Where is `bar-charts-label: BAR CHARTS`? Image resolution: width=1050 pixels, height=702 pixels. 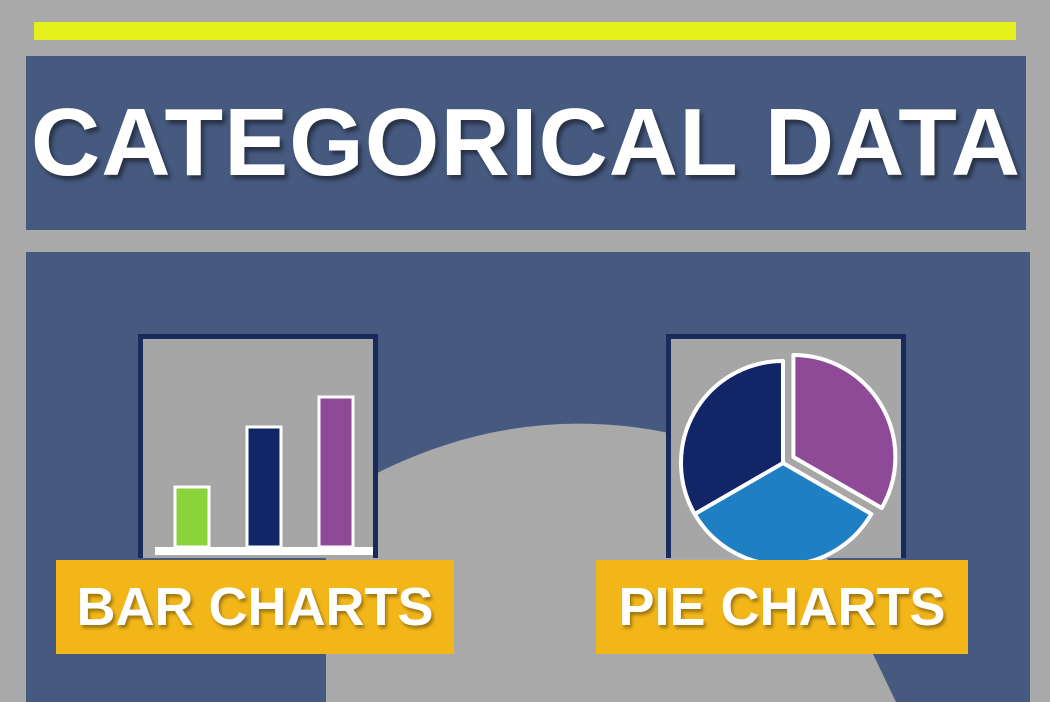 bar-charts-label: BAR CHARTS is located at coordinates (255, 607).